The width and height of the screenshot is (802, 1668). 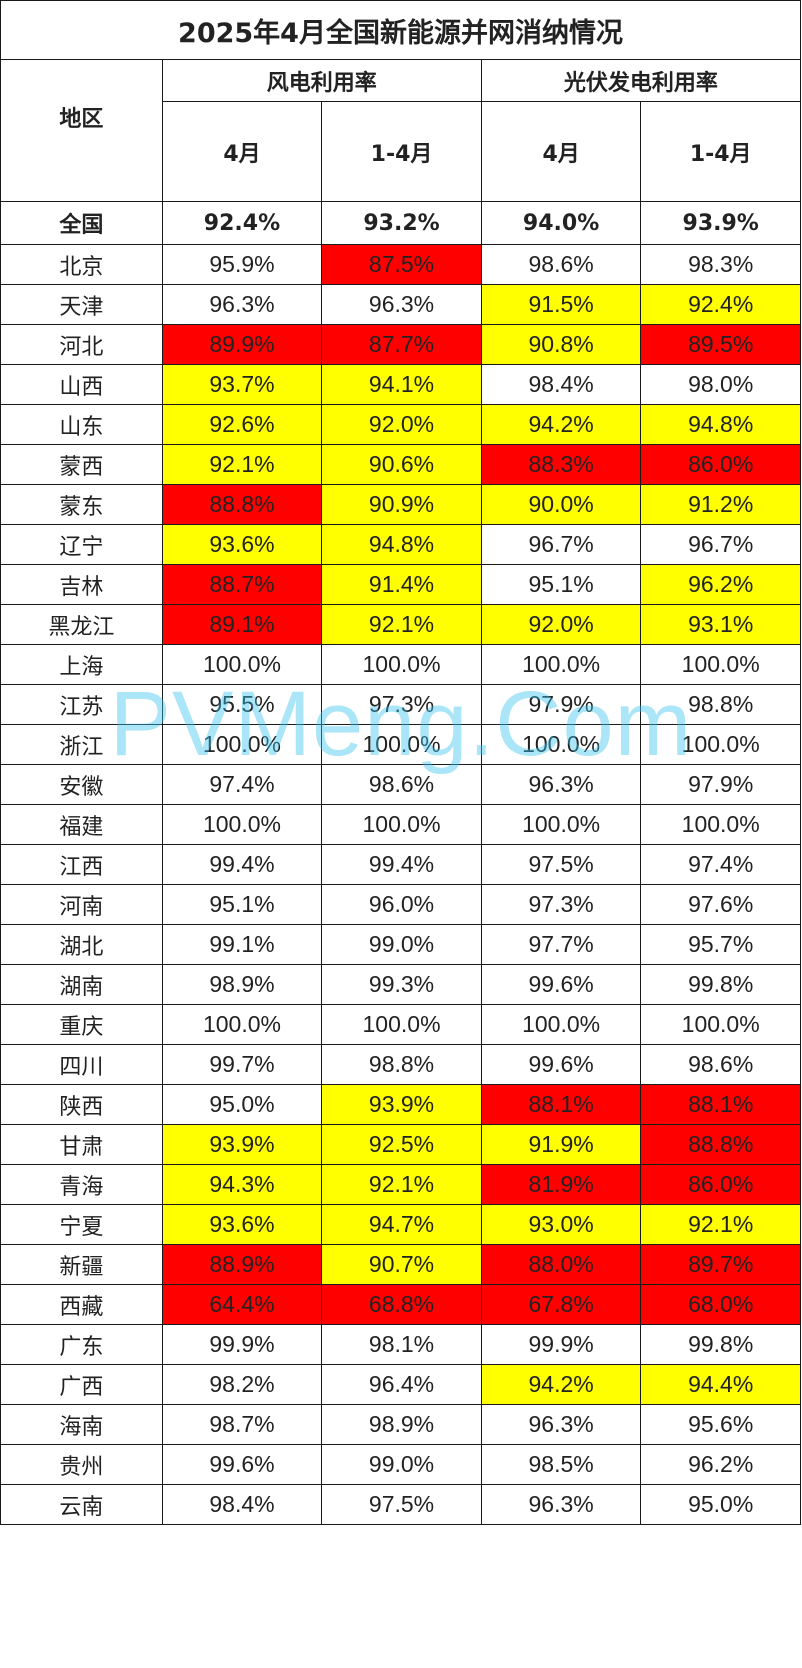 I want to click on region-name: 江西, so click(x=81, y=864).